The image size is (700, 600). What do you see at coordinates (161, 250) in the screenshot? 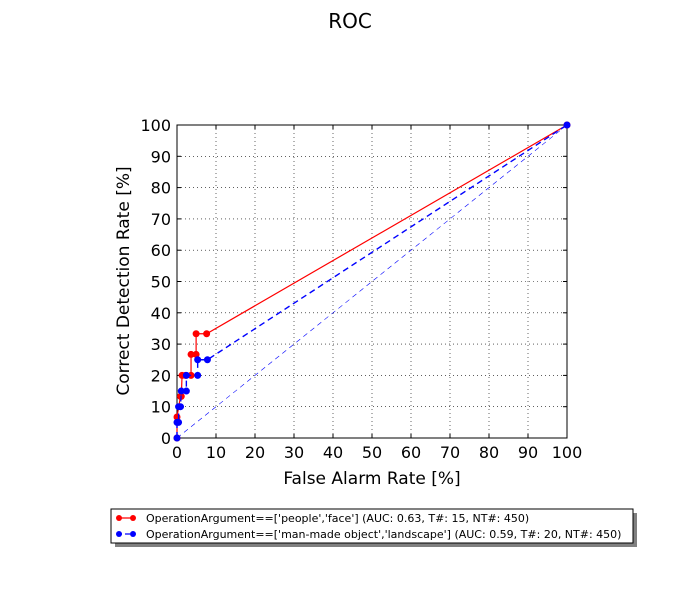
I see `y-tick-label: 60` at bounding box center [161, 250].